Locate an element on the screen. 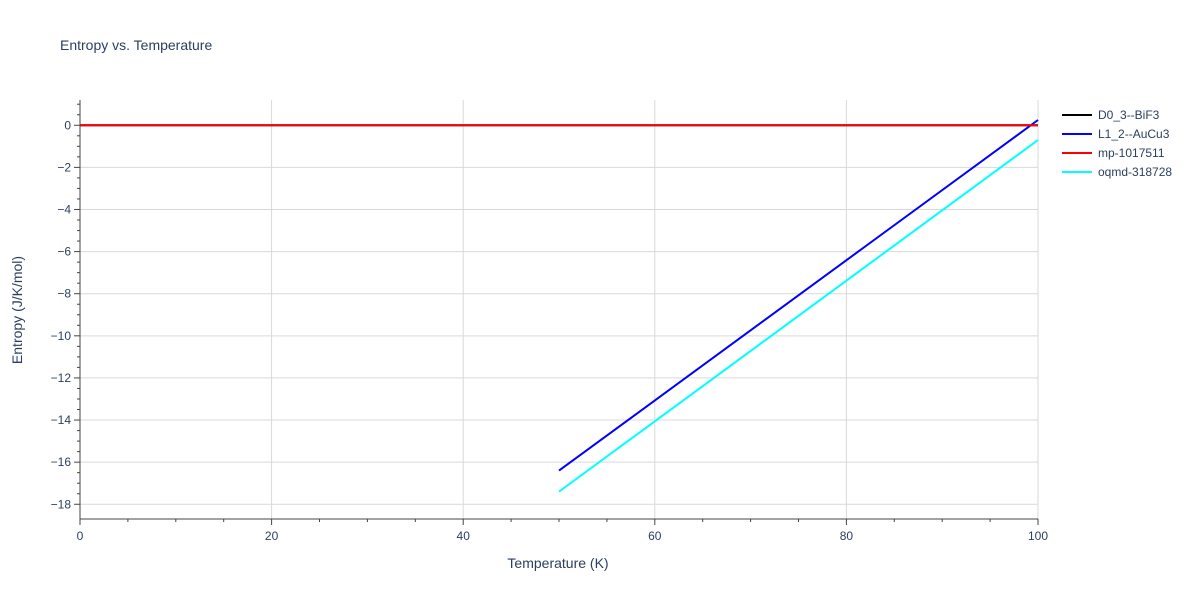  legend-label: oqmd-318728 is located at coordinates (1135, 172).